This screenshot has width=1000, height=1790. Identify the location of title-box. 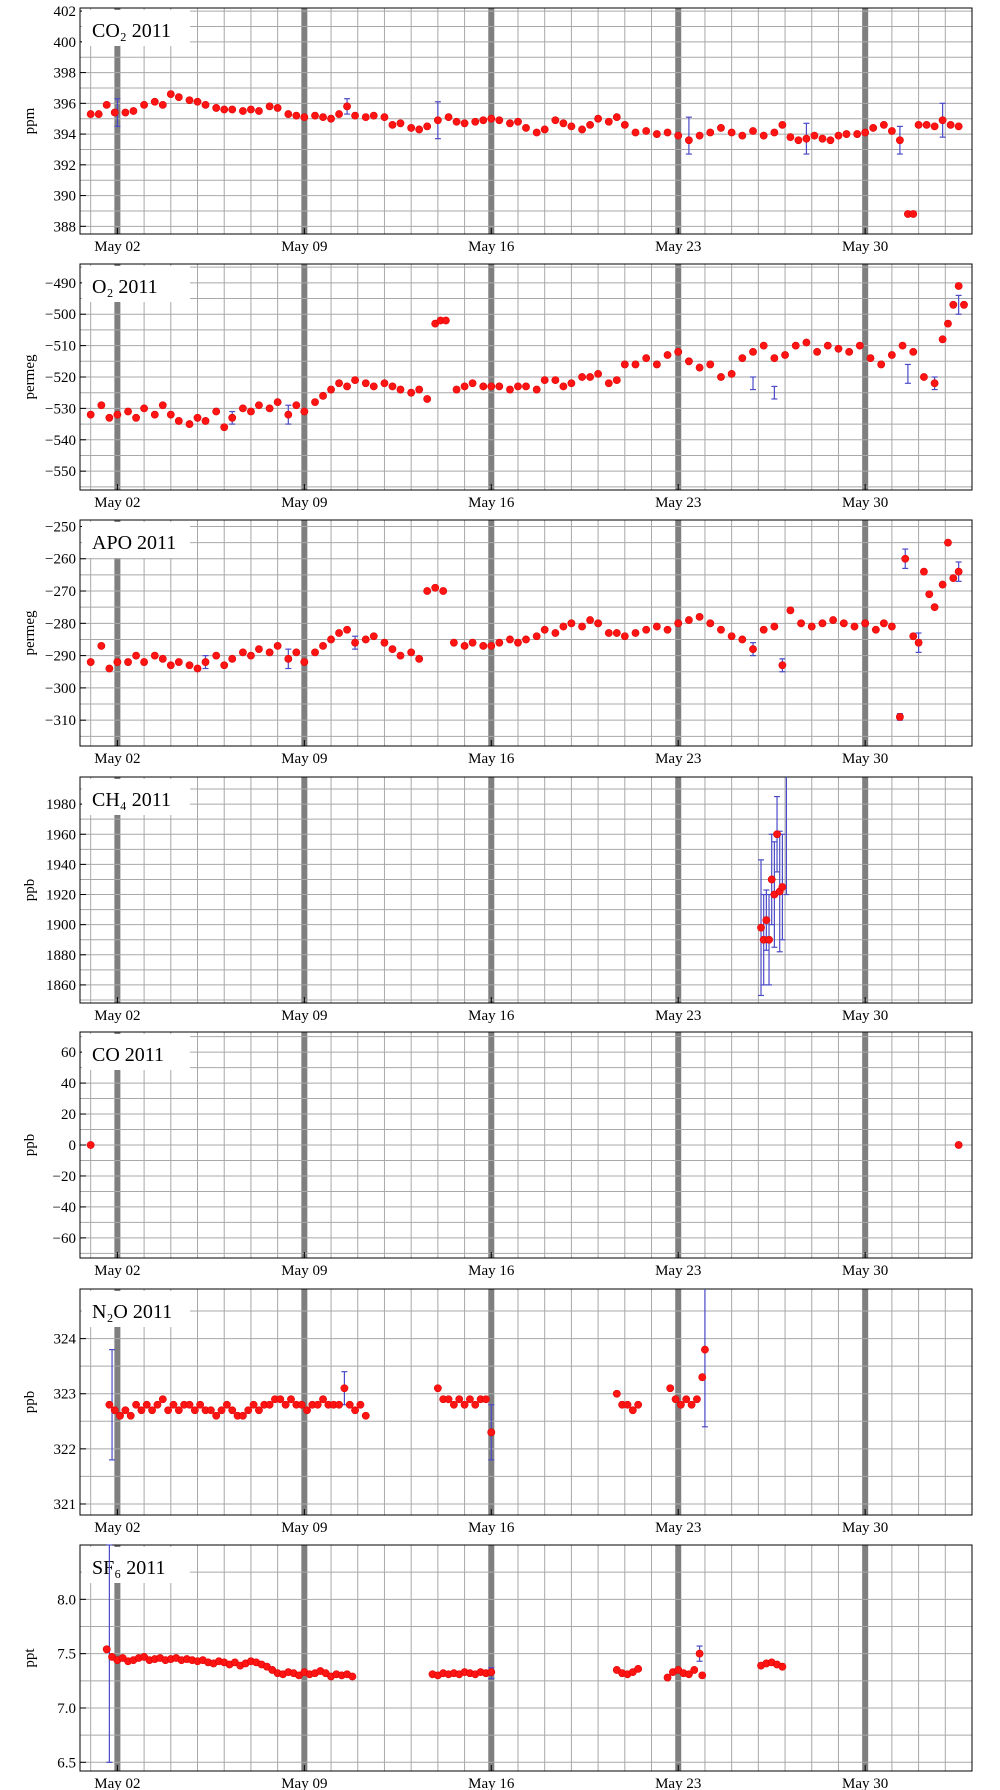
(136, 1565).